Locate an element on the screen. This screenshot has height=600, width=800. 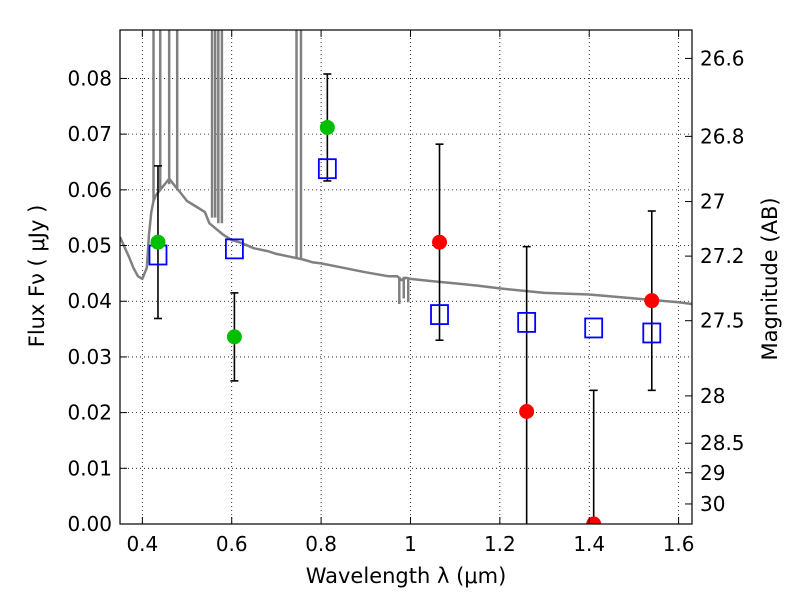
y-tick-label: 0.06 is located at coordinates (89, 190).